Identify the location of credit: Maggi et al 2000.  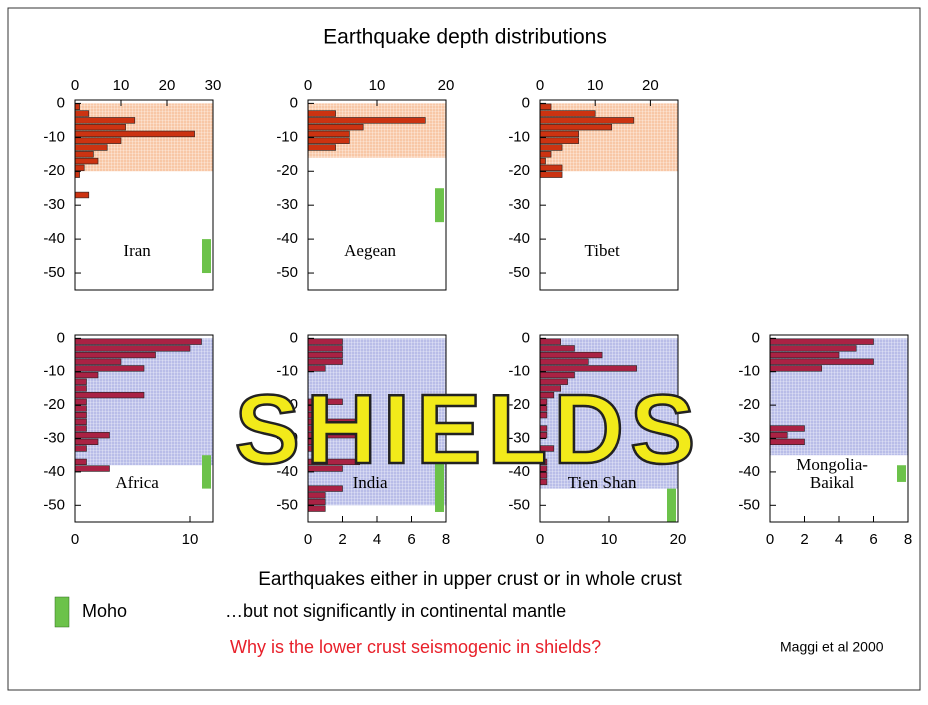
(832, 647).